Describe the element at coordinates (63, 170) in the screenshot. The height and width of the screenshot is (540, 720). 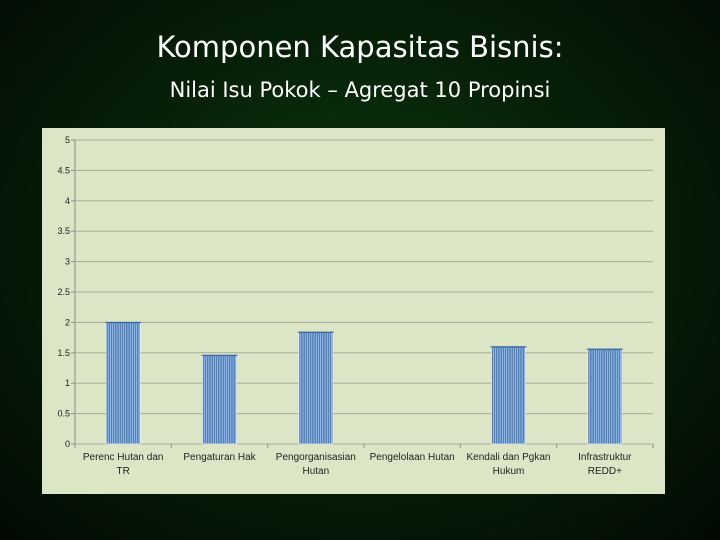
I see `y-tick-label: 4.5` at that location.